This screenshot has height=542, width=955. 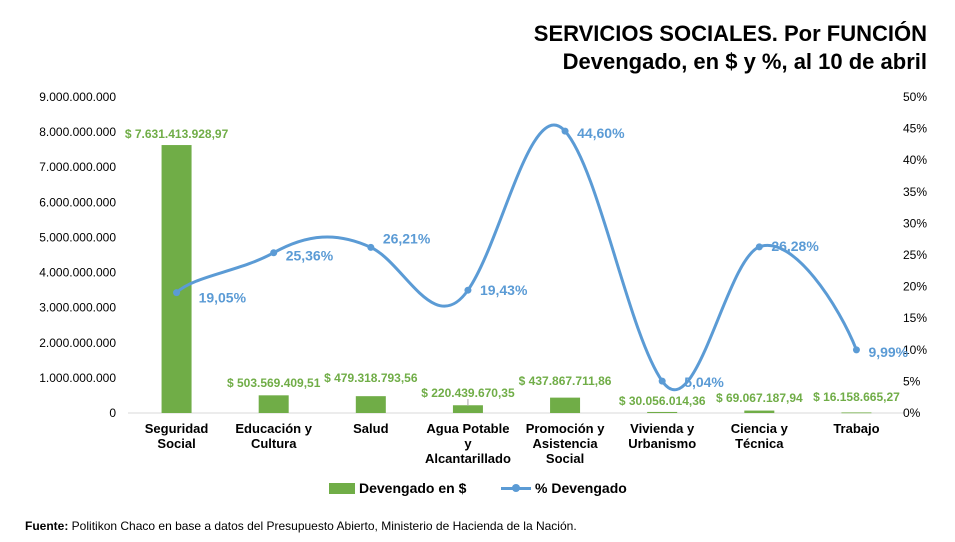 I want to click on y-right-tick-label: 45%, so click(x=915, y=129).